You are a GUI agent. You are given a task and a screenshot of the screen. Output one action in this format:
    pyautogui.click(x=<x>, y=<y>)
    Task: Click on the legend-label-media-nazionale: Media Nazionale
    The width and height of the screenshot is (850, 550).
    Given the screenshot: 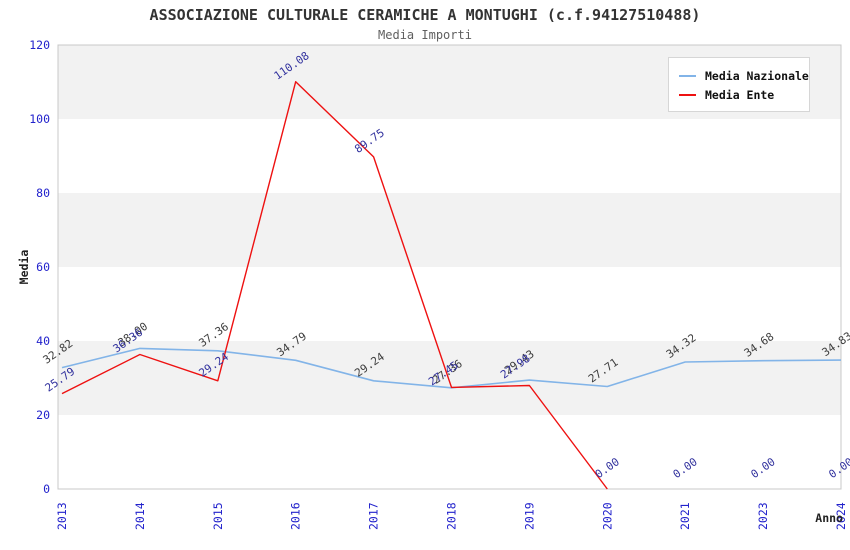 What is the action you would take?
    pyautogui.click(x=757, y=75)
    